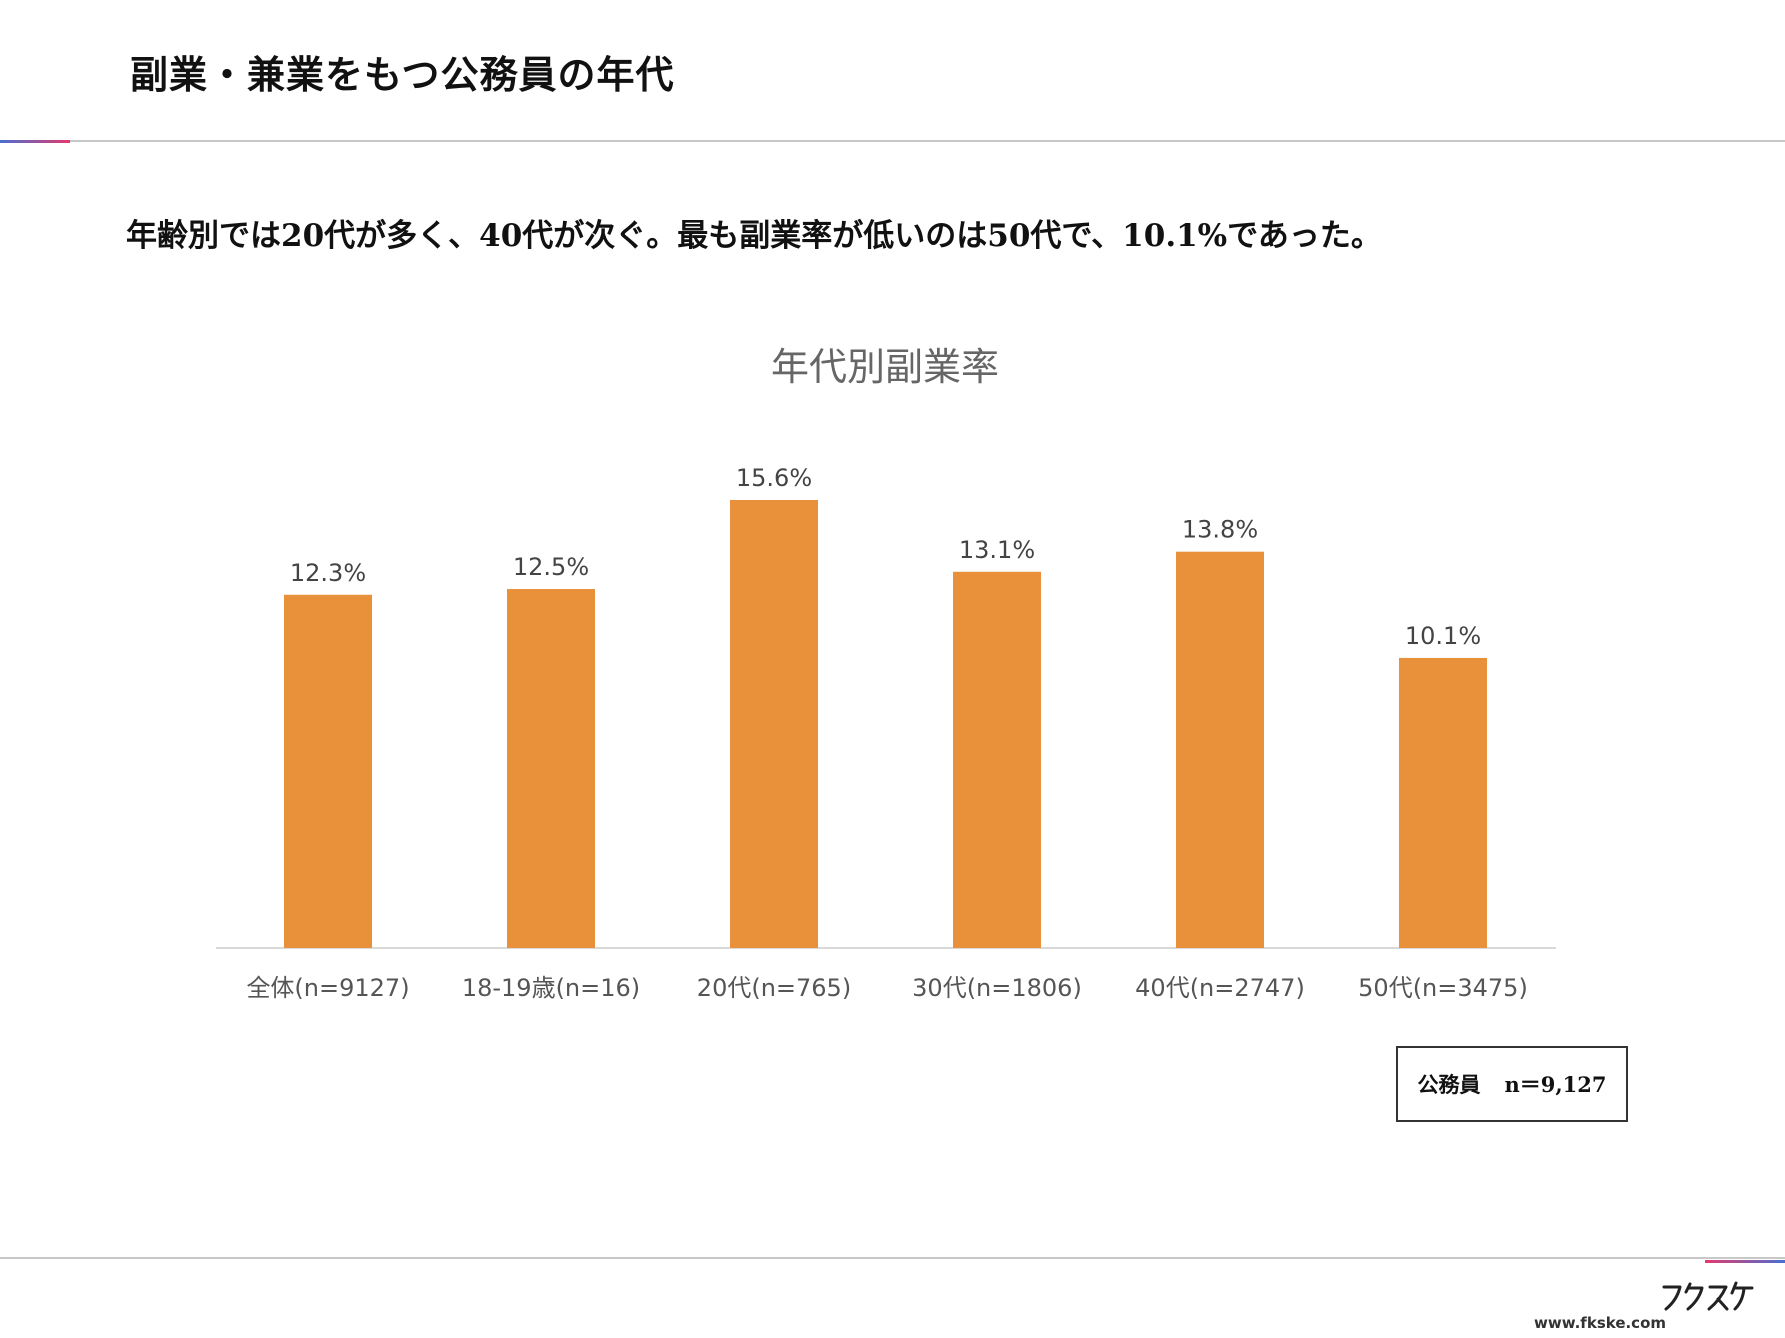 The image size is (1785, 1338). What do you see at coordinates (774, 478) in the screenshot?
I see `bar-value-label-2: 15.6%` at bounding box center [774, 478].